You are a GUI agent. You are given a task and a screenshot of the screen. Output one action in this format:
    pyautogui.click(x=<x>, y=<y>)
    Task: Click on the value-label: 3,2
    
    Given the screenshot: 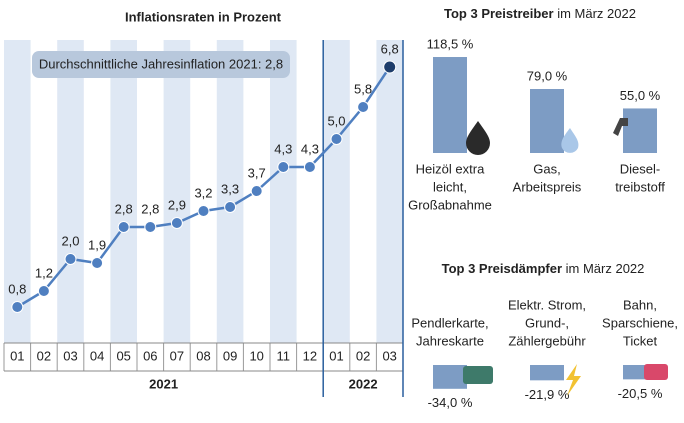 What is the action you would take?
    pyautogui.click(x=203, y=192)
    